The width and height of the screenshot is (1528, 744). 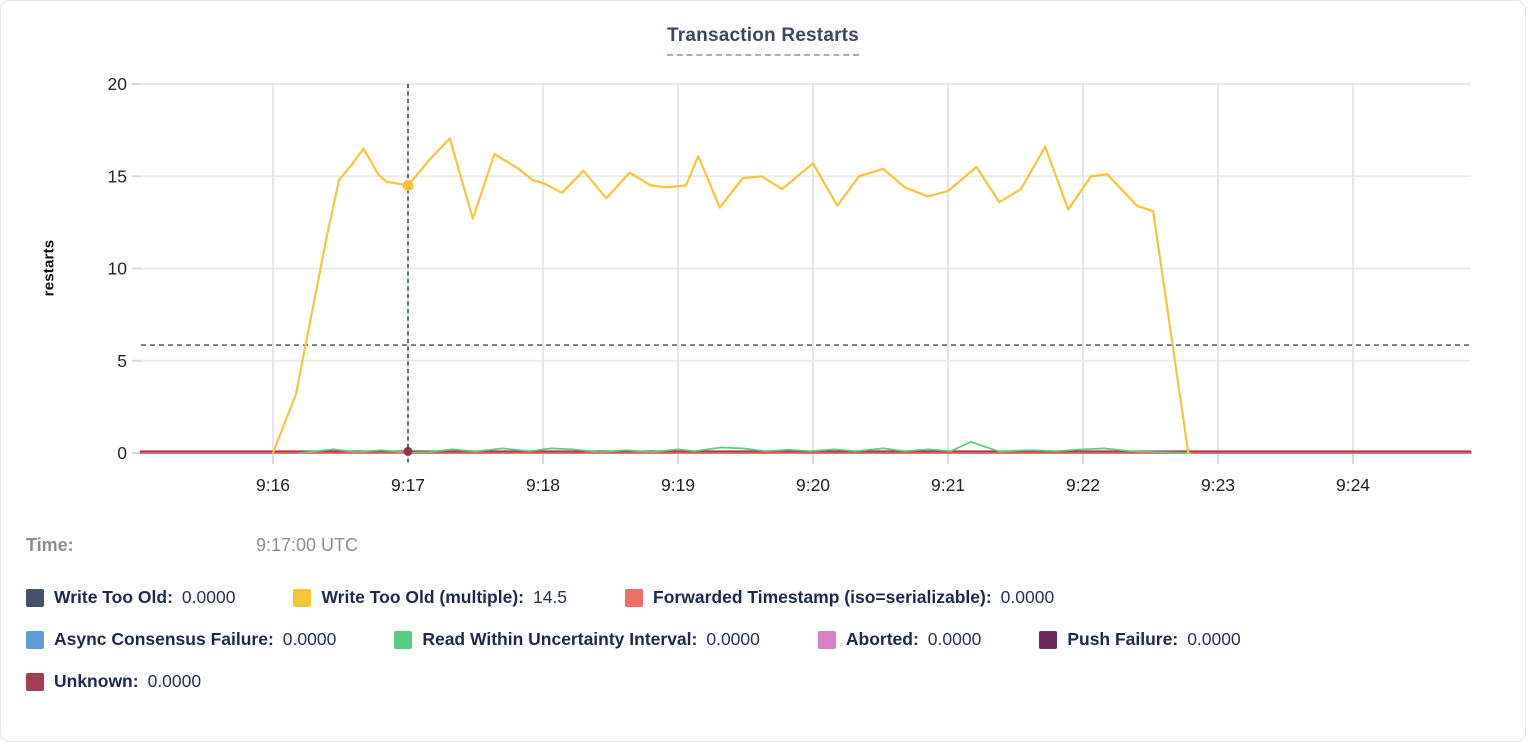 What do you see at coordinates (550, 597) in the screenshot?
I see `legend-value: 14.5` at bounding box center [550, 597].